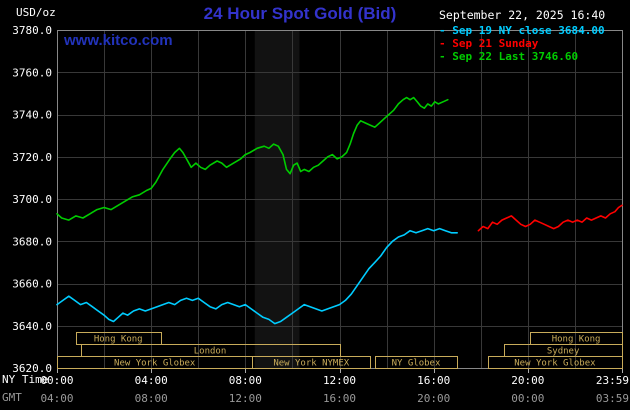 Image resolution: width=630 pixels, height=410 pixels. What do you see at coordinates (339, 380) in the screenshot?
I see `x-tick-label-ny: 12:00` at bounding box center [339, 380].